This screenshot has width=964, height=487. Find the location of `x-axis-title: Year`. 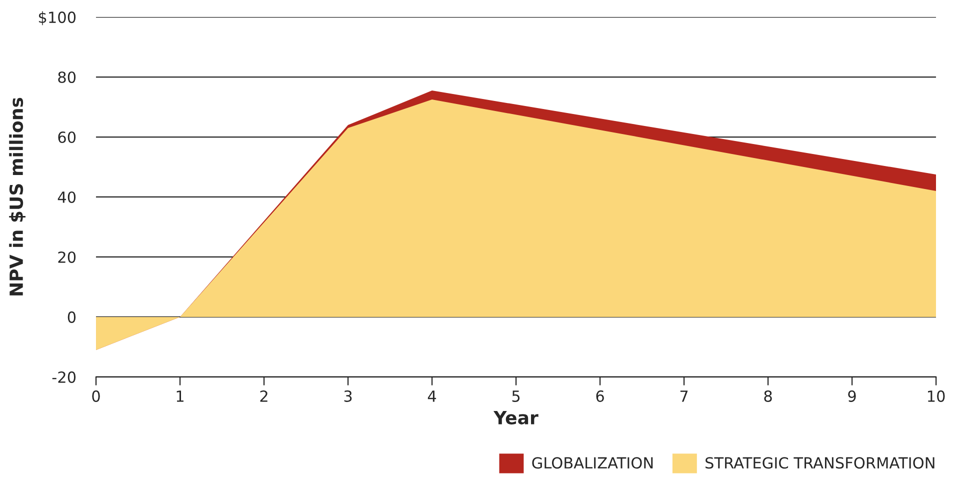

x-axis-title: Year is located at coordinates (515, 417).